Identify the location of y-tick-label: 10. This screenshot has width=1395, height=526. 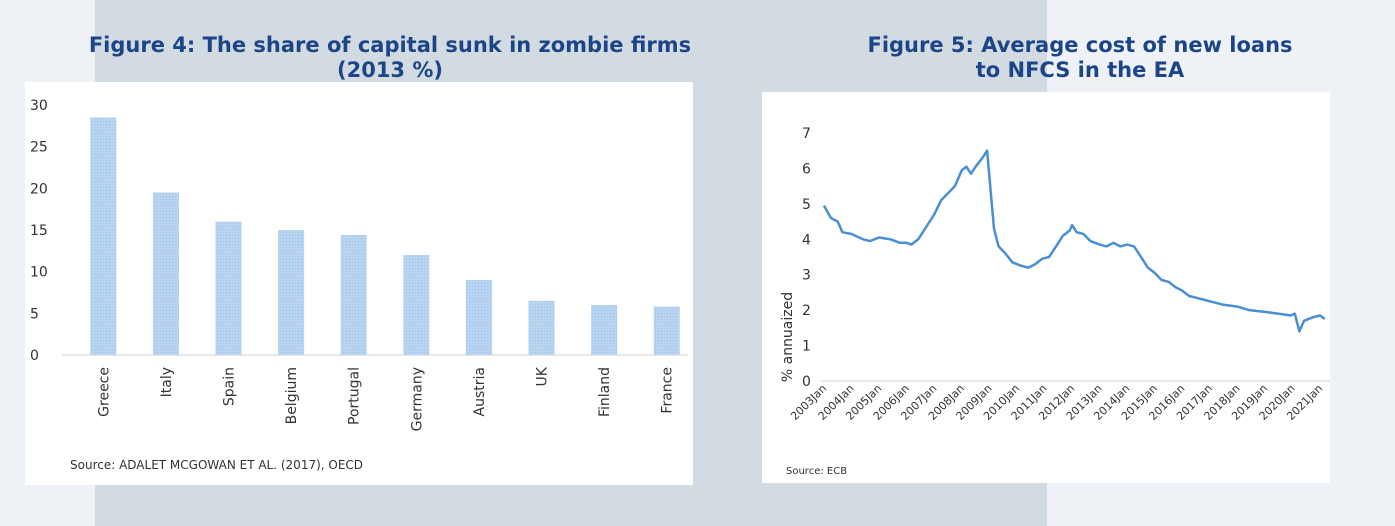
(39, 273).